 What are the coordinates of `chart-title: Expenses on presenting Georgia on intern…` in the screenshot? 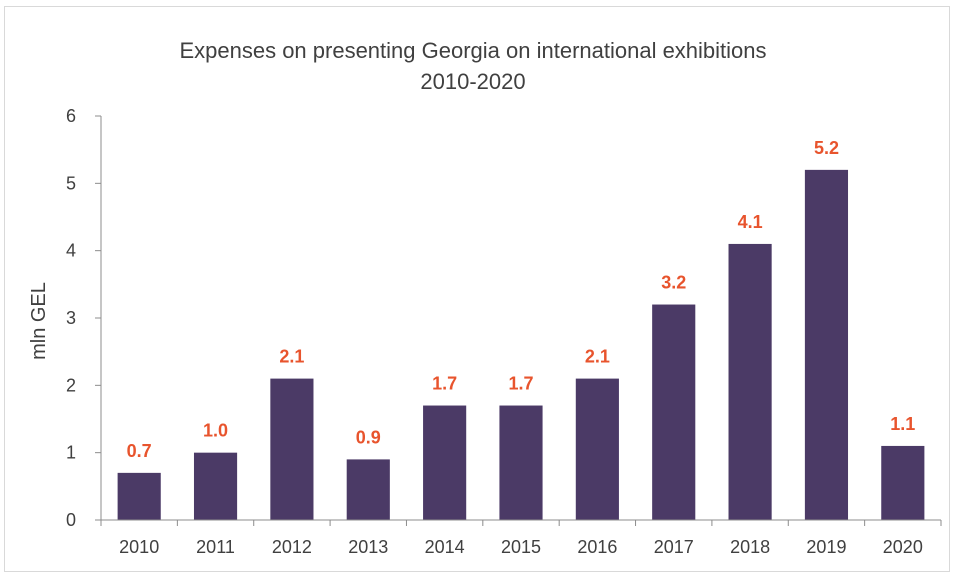 It's located at (472, 66).